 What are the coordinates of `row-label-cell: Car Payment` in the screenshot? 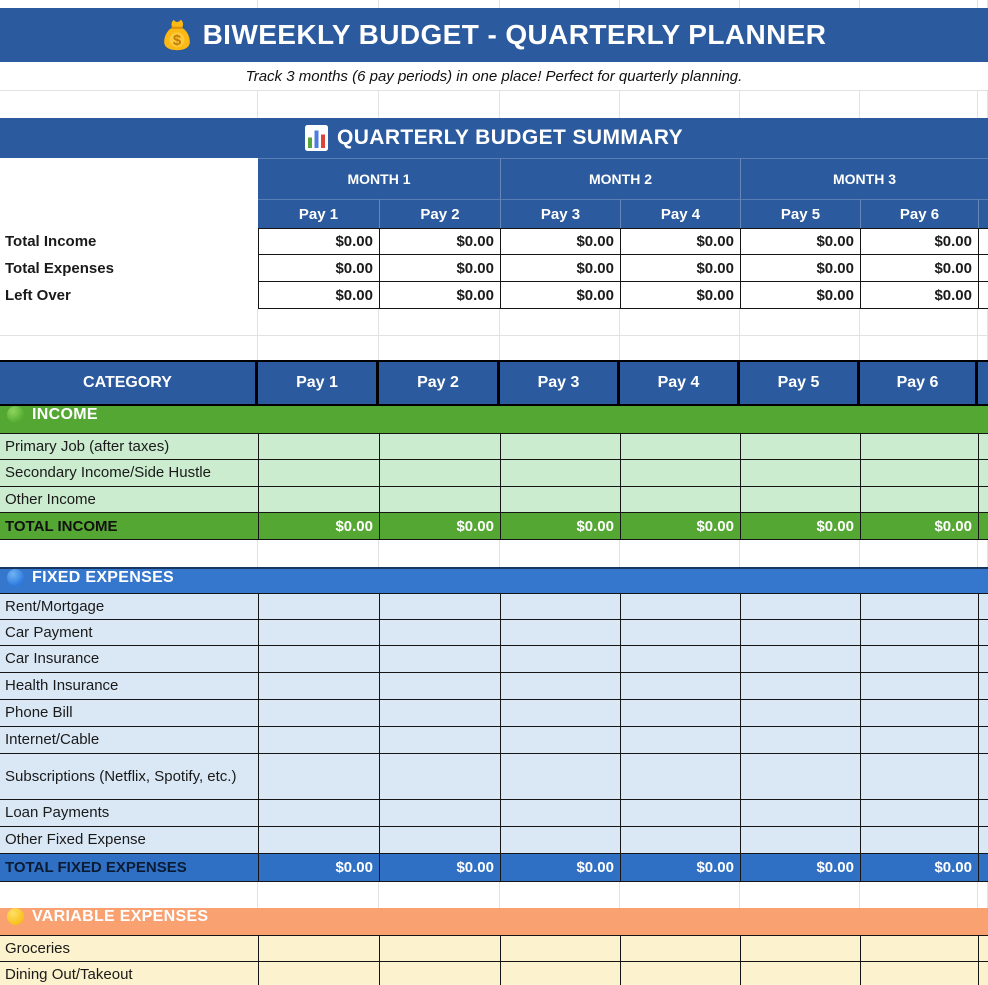 It's located at (129, 633).